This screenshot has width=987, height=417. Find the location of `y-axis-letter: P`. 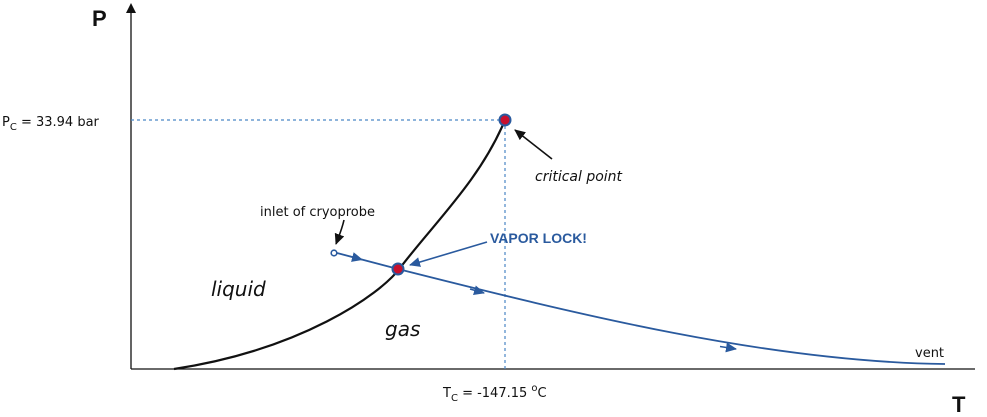

y-axis-letter: P is located at coordinates (99, 18).